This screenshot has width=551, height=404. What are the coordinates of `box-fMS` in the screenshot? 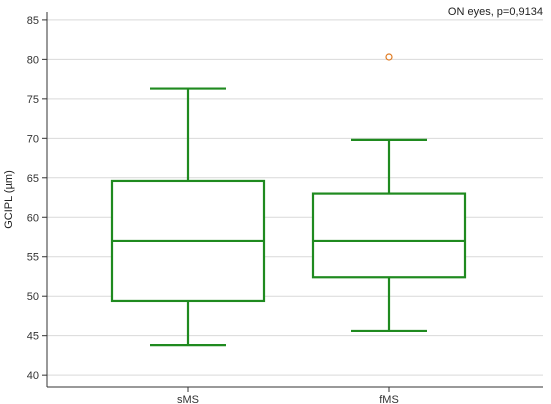 It's located at (389, 235).